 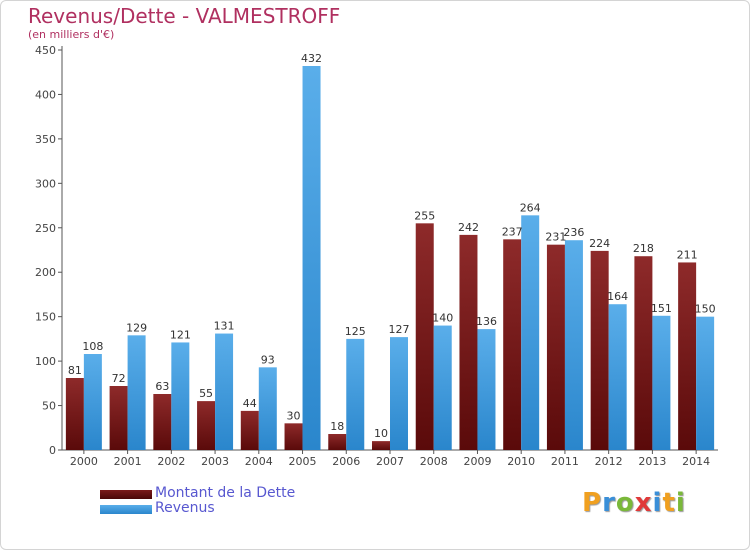 What do you see at coordinates (250, 403) in the screenshot?
I see `bar-debt-value-label: 44` at bounding box center [250, 403].